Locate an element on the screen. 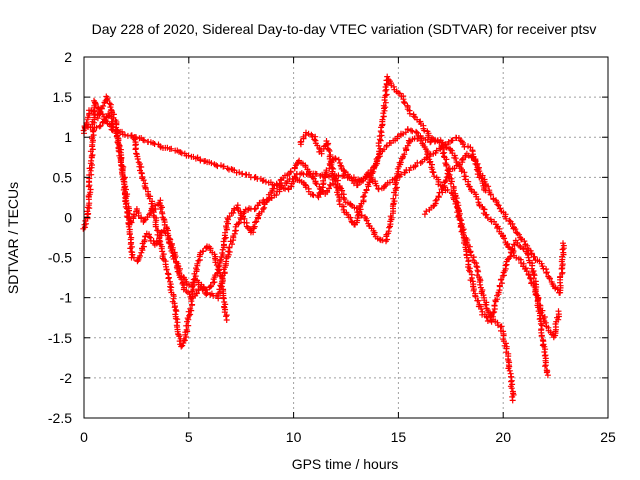 This screenshot has height=480, width=640. y-tick-label: -1 is located at coordinates (66, 298).